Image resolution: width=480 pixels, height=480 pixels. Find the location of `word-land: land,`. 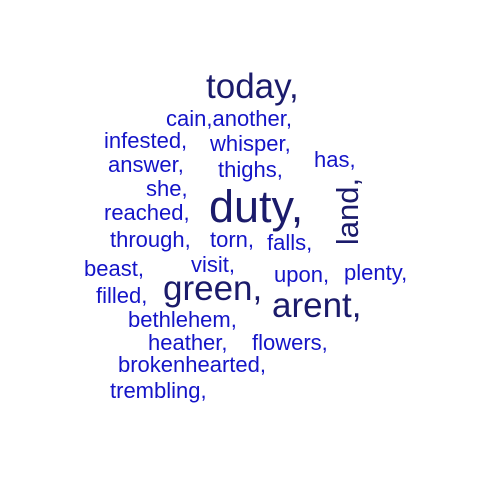

word-land: land, is located at coordinates (348, 211).